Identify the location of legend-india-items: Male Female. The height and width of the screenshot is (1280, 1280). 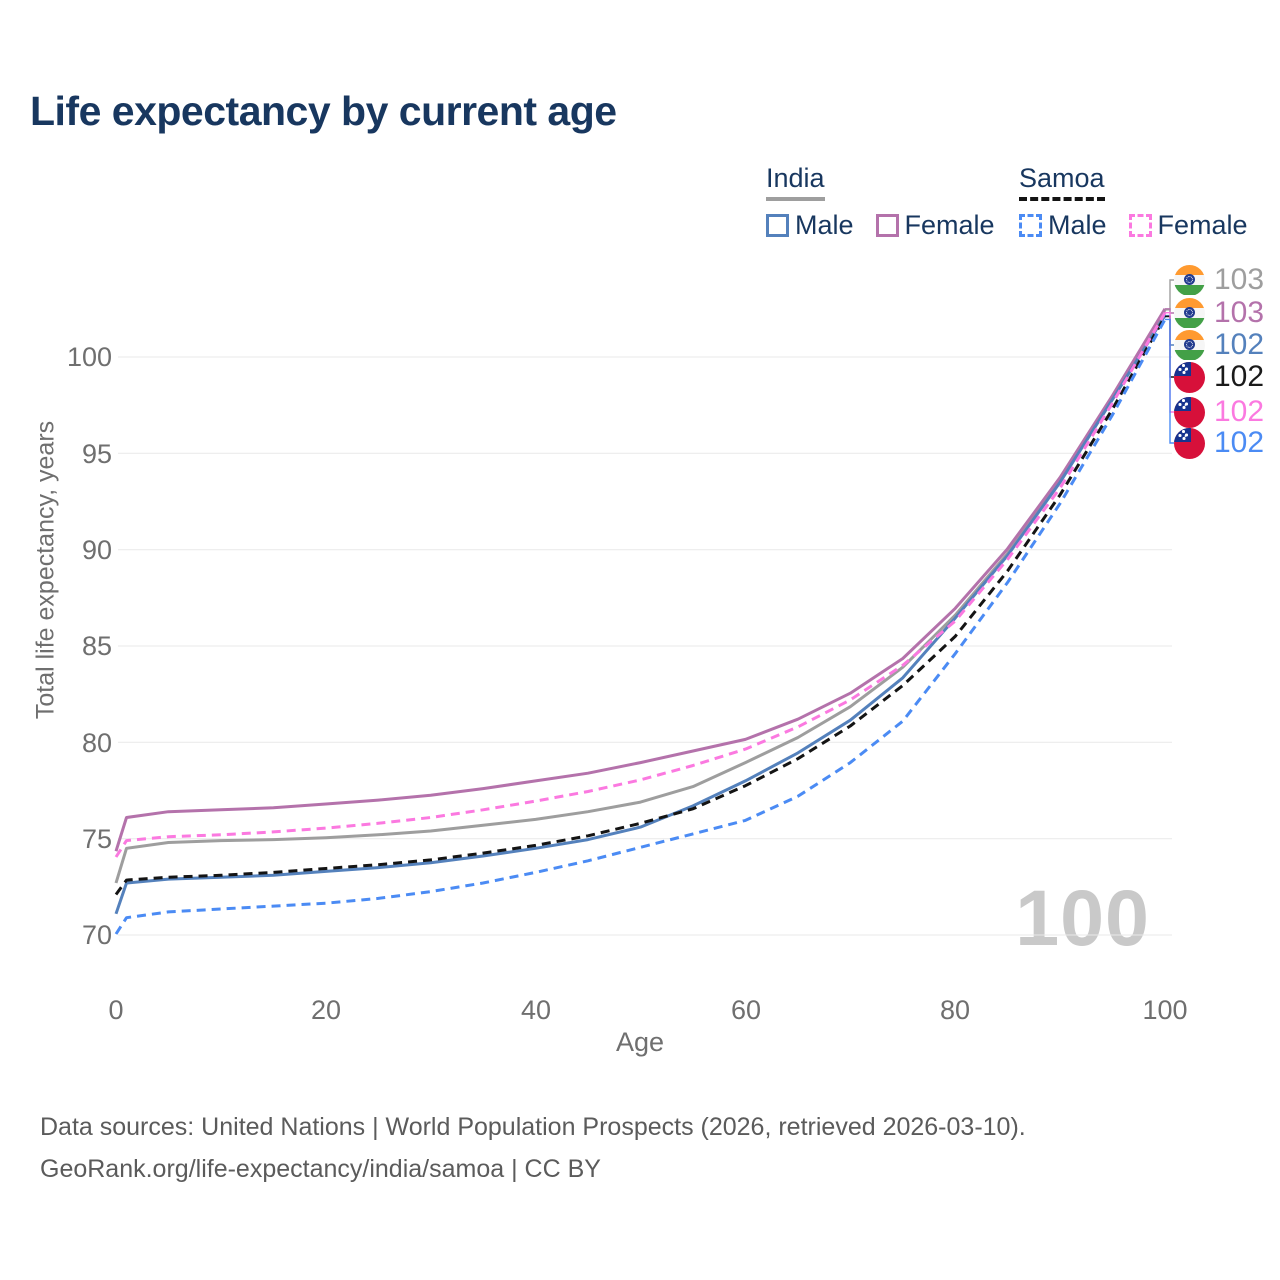
(880, 225).